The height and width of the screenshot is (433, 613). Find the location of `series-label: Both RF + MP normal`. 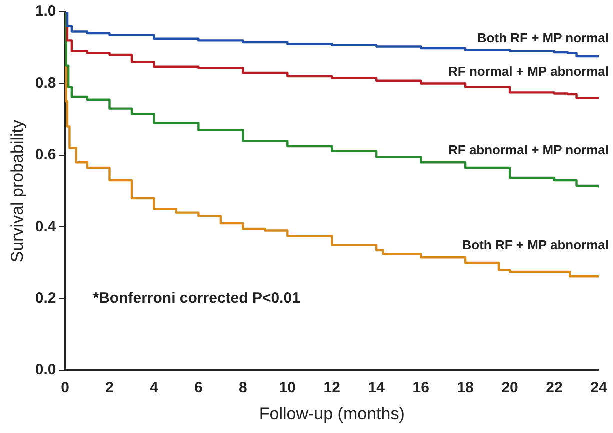

series-label: Both RF + MP normal is located at coordinates (543, 38).